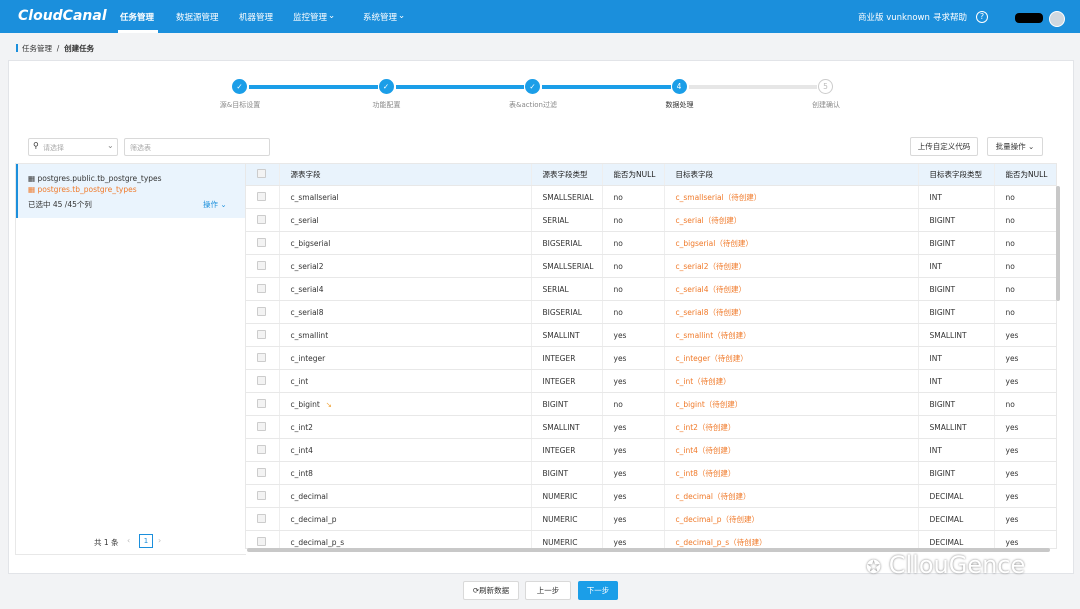  I want to click on table-cell: c_serial（待创建）, so click(791, 220).